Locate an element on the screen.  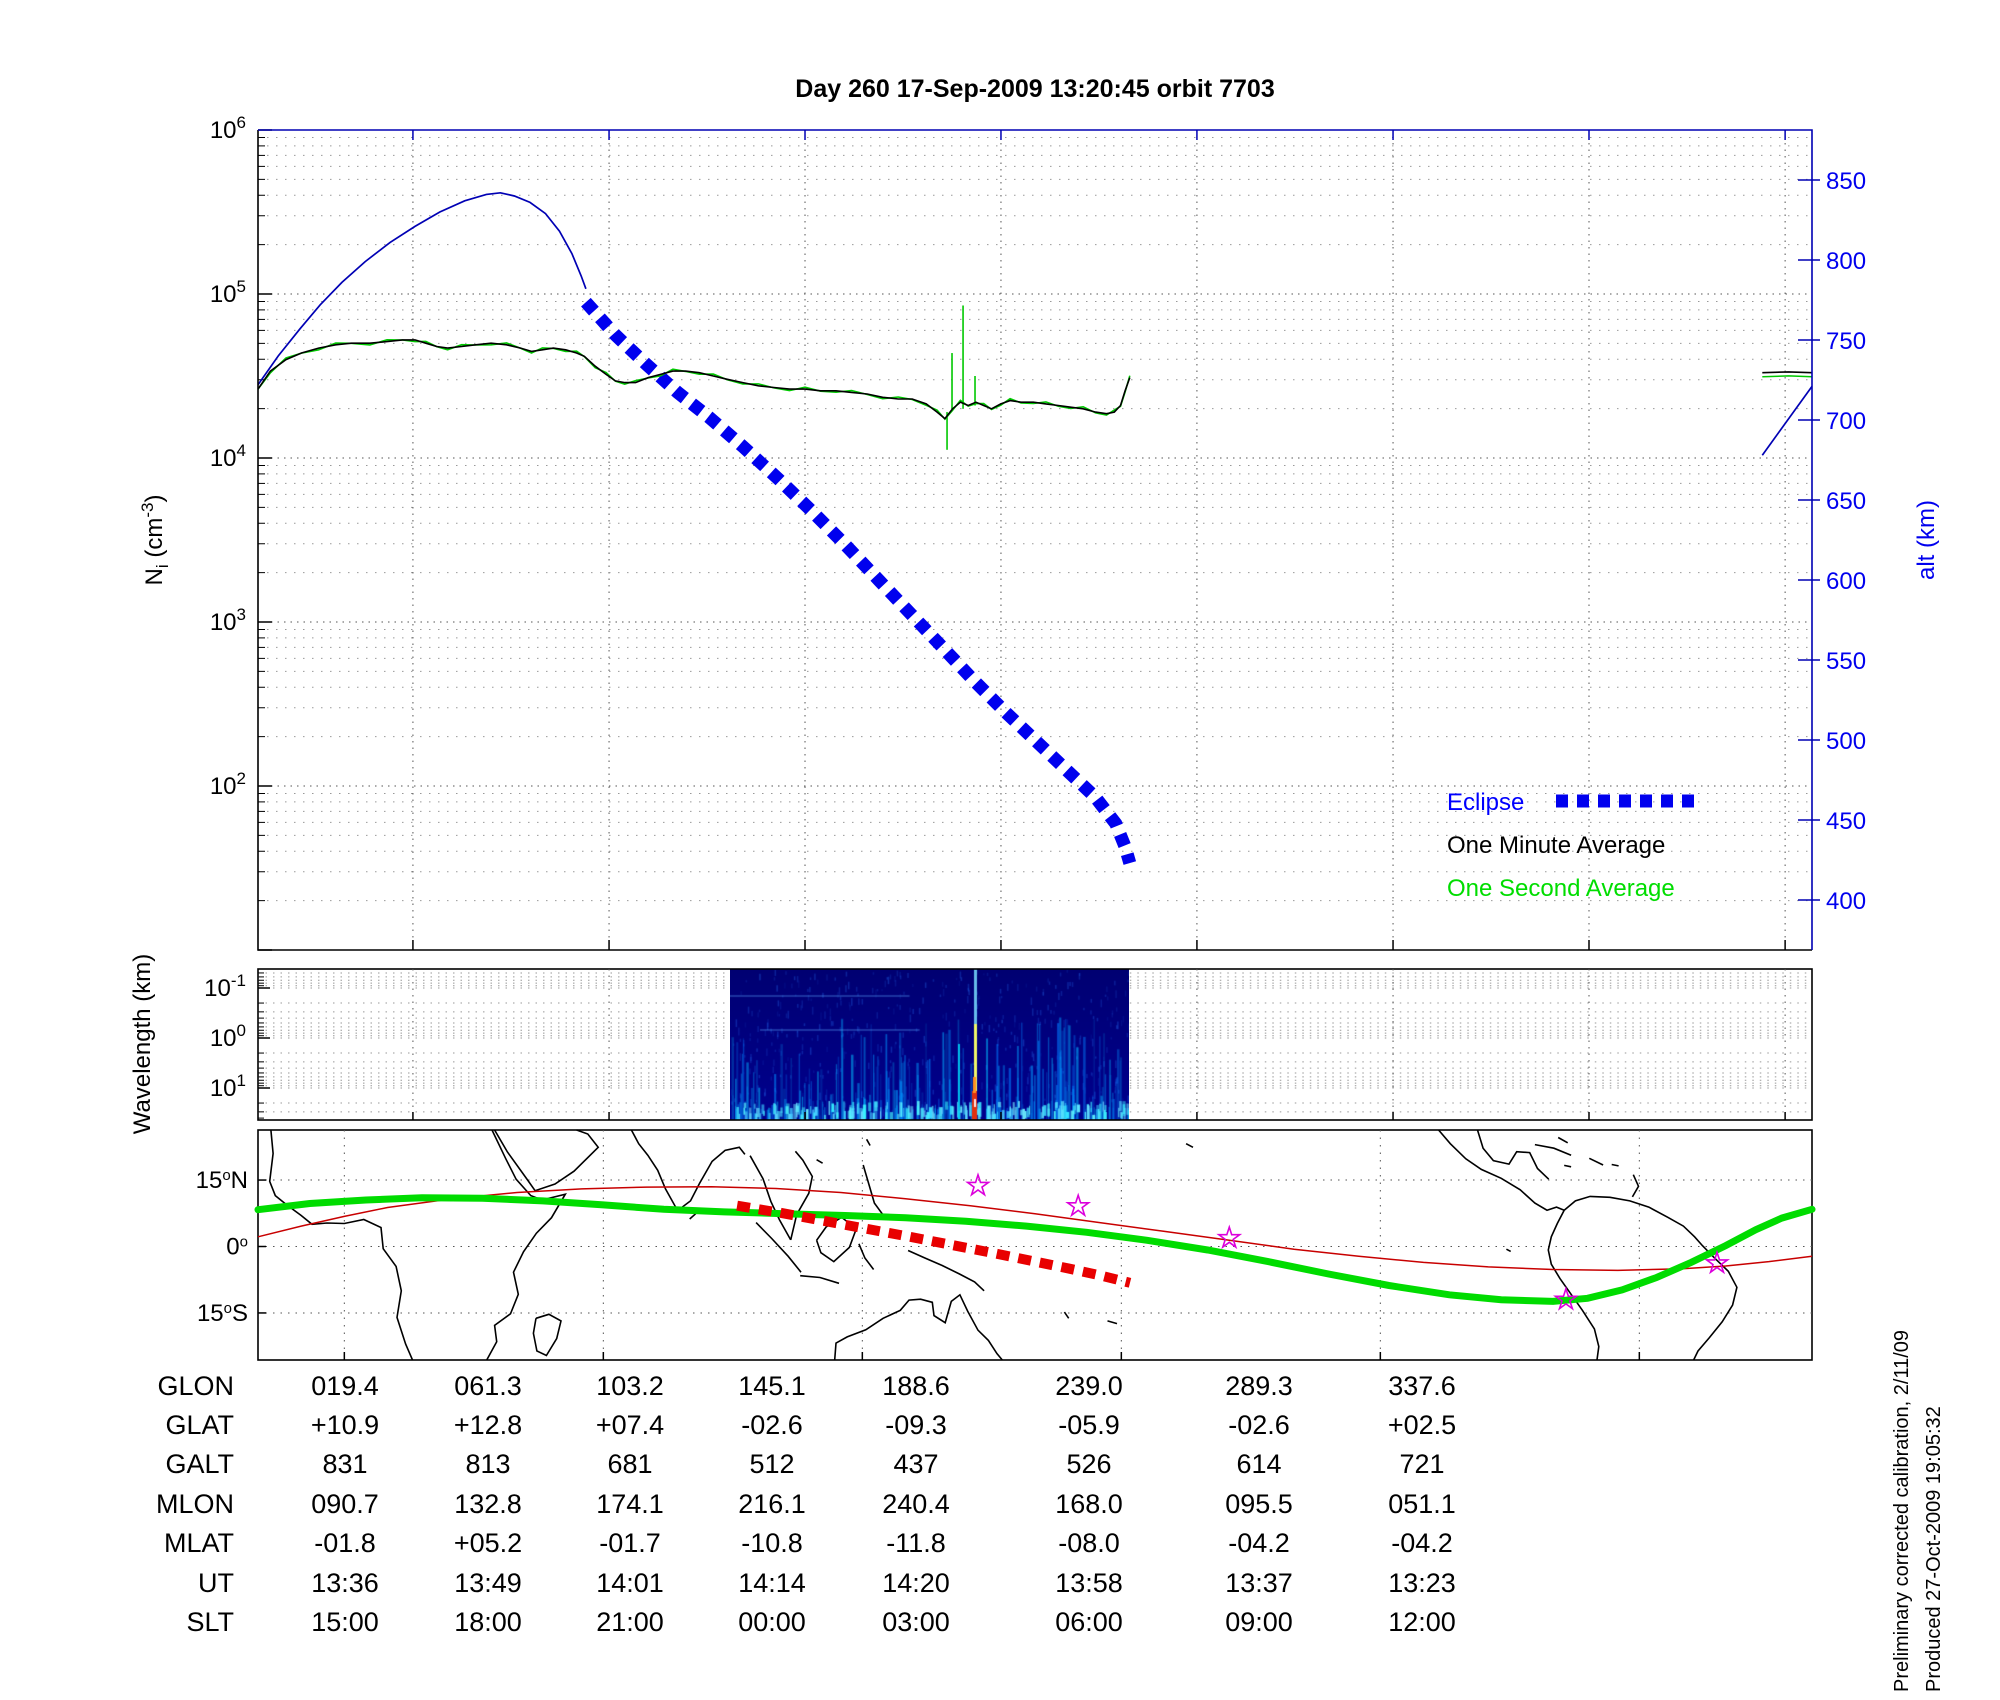
table-row-label: MLAT is located at coordinates (199, 1543).